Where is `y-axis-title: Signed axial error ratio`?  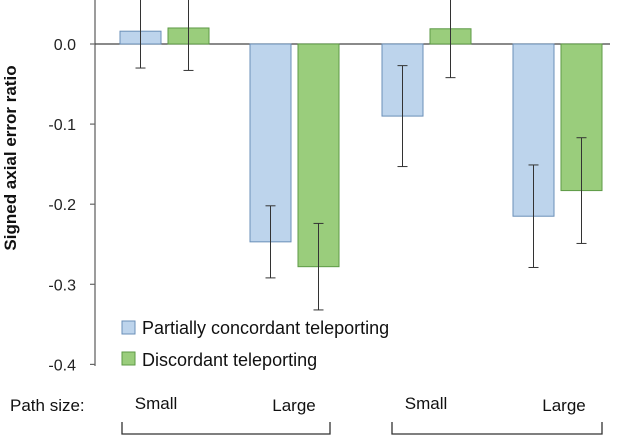 y-axis-title: Signed axial error ratio is located at coordinates (10, 157).